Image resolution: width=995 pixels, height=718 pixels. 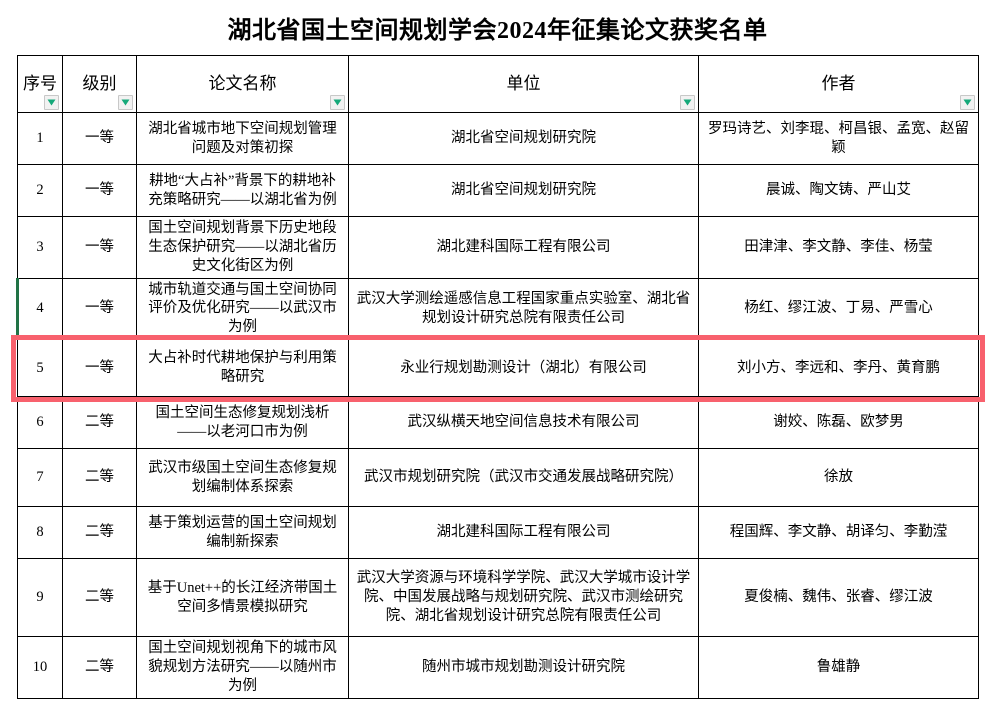 I want to click on column-header-level: 级别, so click(x=99, y=84).